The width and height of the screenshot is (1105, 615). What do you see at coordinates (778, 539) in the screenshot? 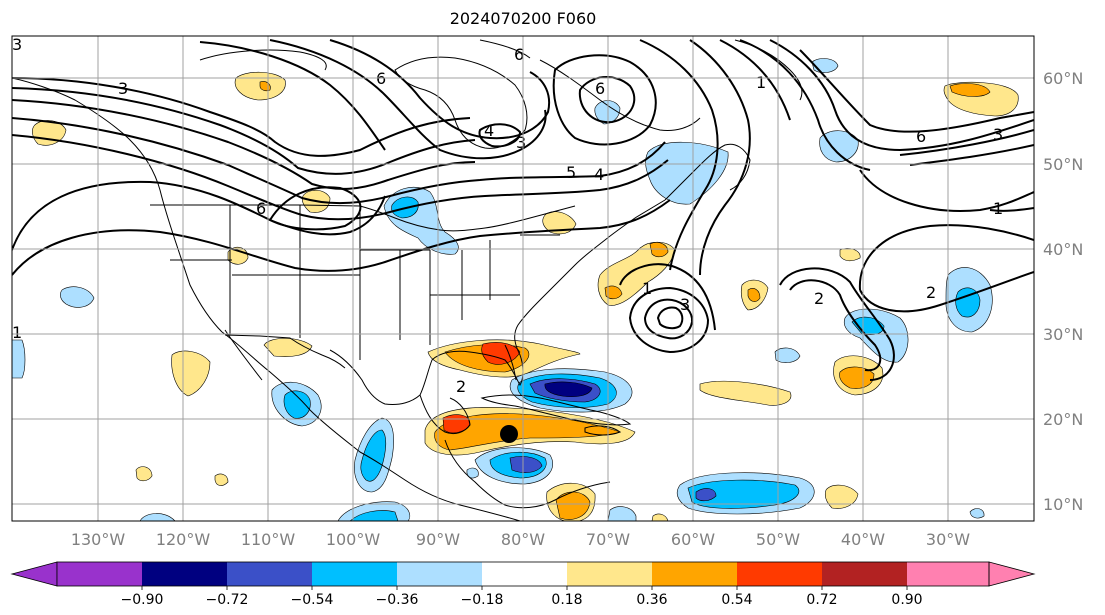
I see `lon-label: 50°W` at bounding box center [778, 539].